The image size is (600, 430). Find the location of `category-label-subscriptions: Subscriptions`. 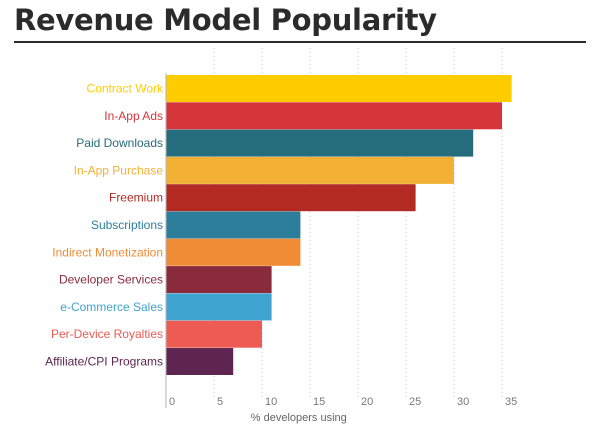

category-label-subscriptions: Subscriptions is located at coordinates (127, 225).